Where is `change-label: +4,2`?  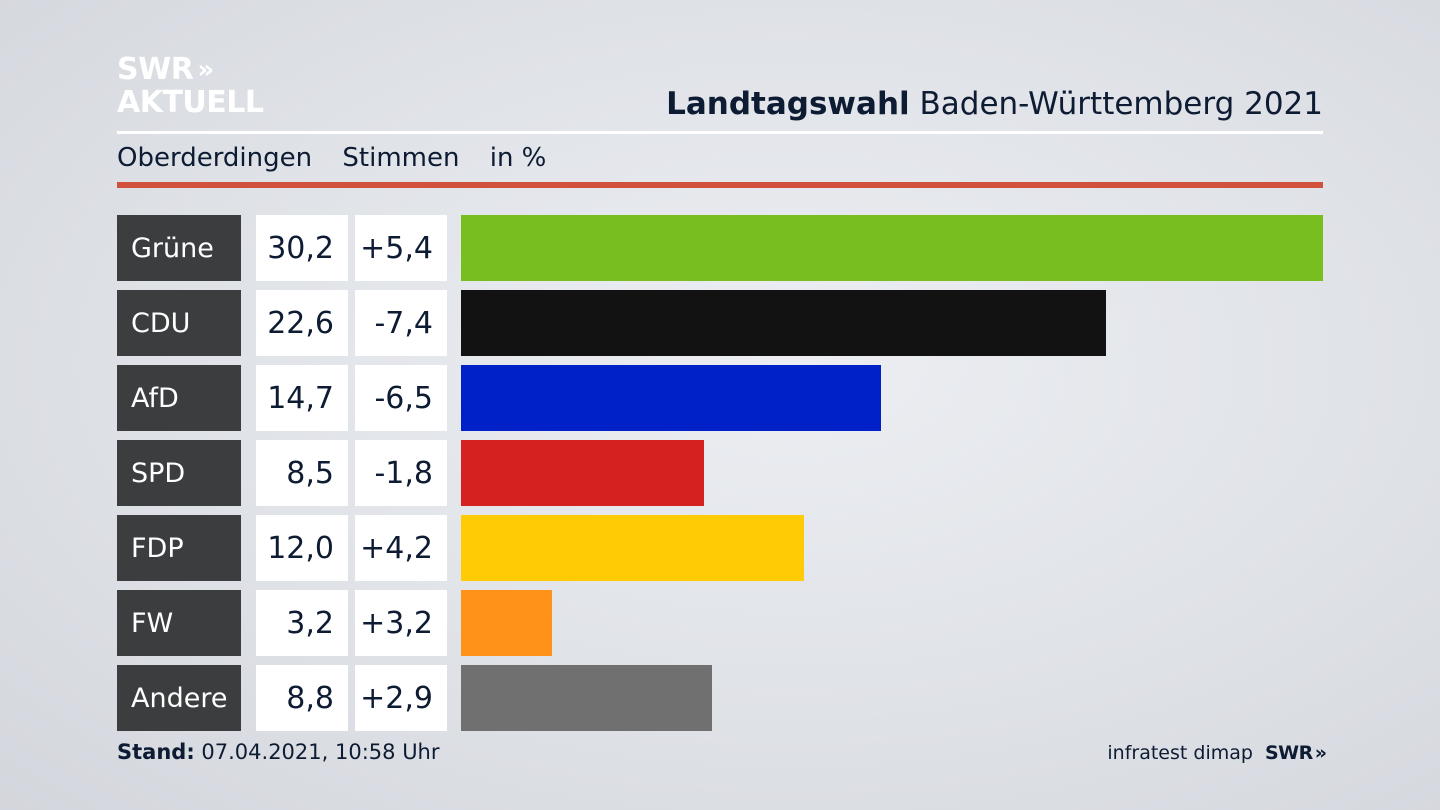 change-label: +4,2 is located at coordinates (401, 548).